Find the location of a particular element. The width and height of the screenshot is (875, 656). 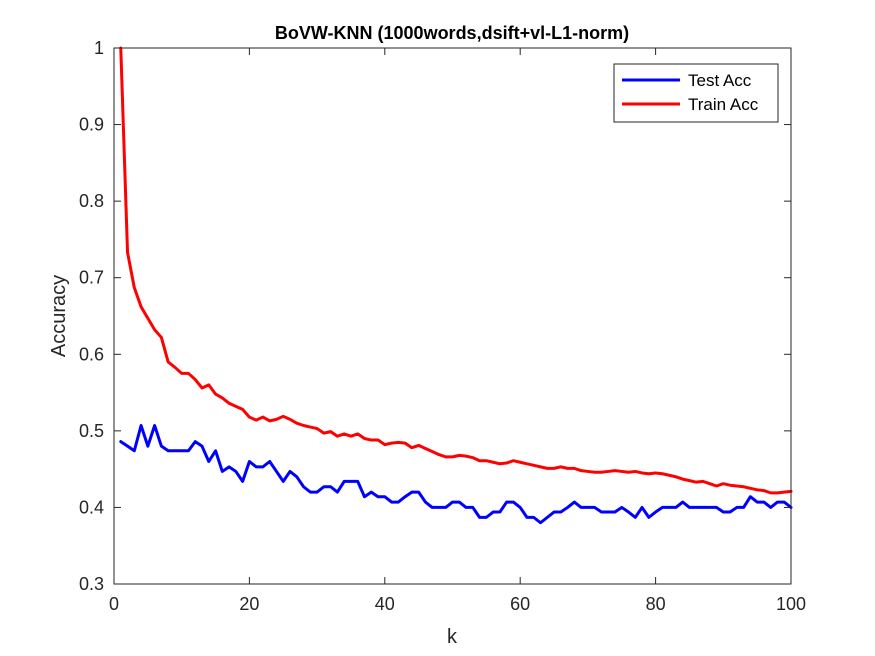

legend: Test Acc Train Acc is located at coordinates (696, 93).